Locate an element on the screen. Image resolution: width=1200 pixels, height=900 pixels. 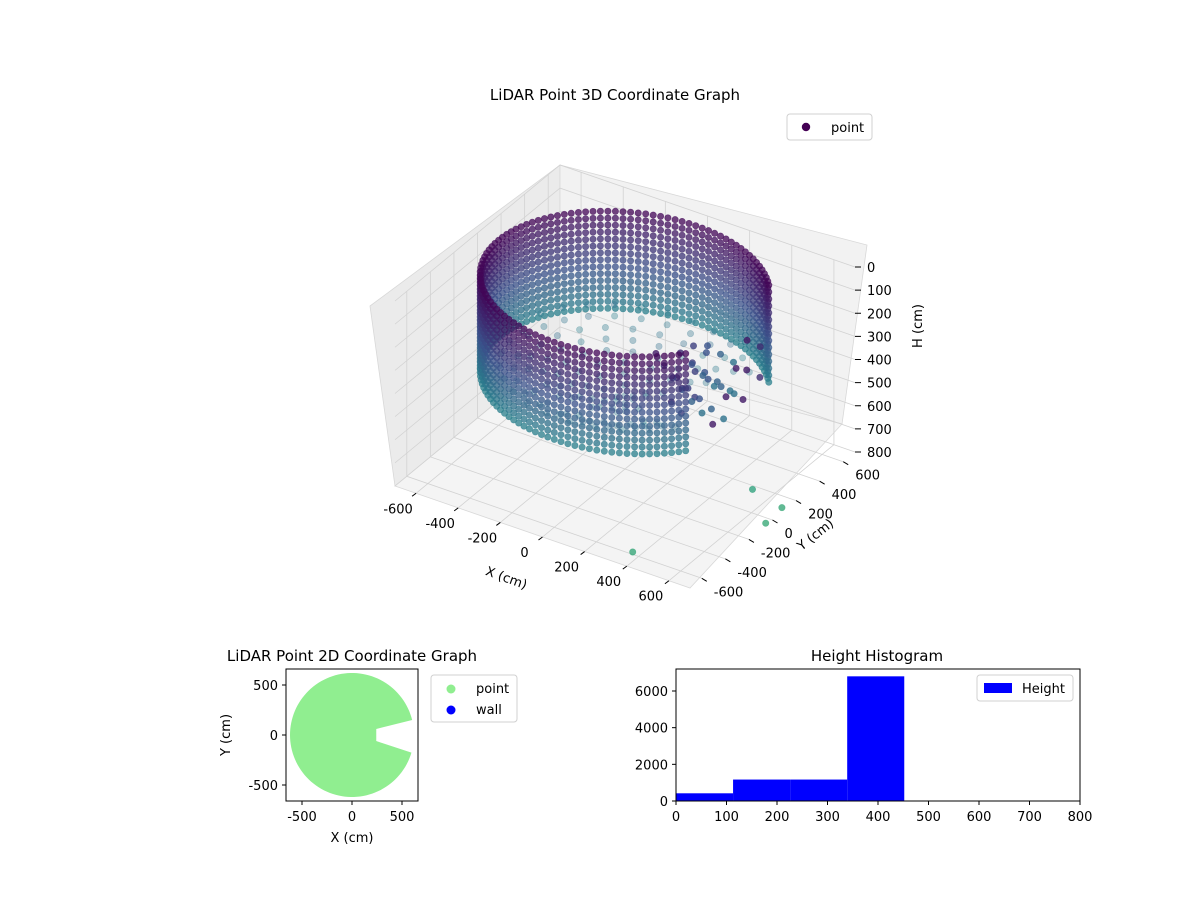
z-tick-label: 700 is located at coordinates (879, 430).